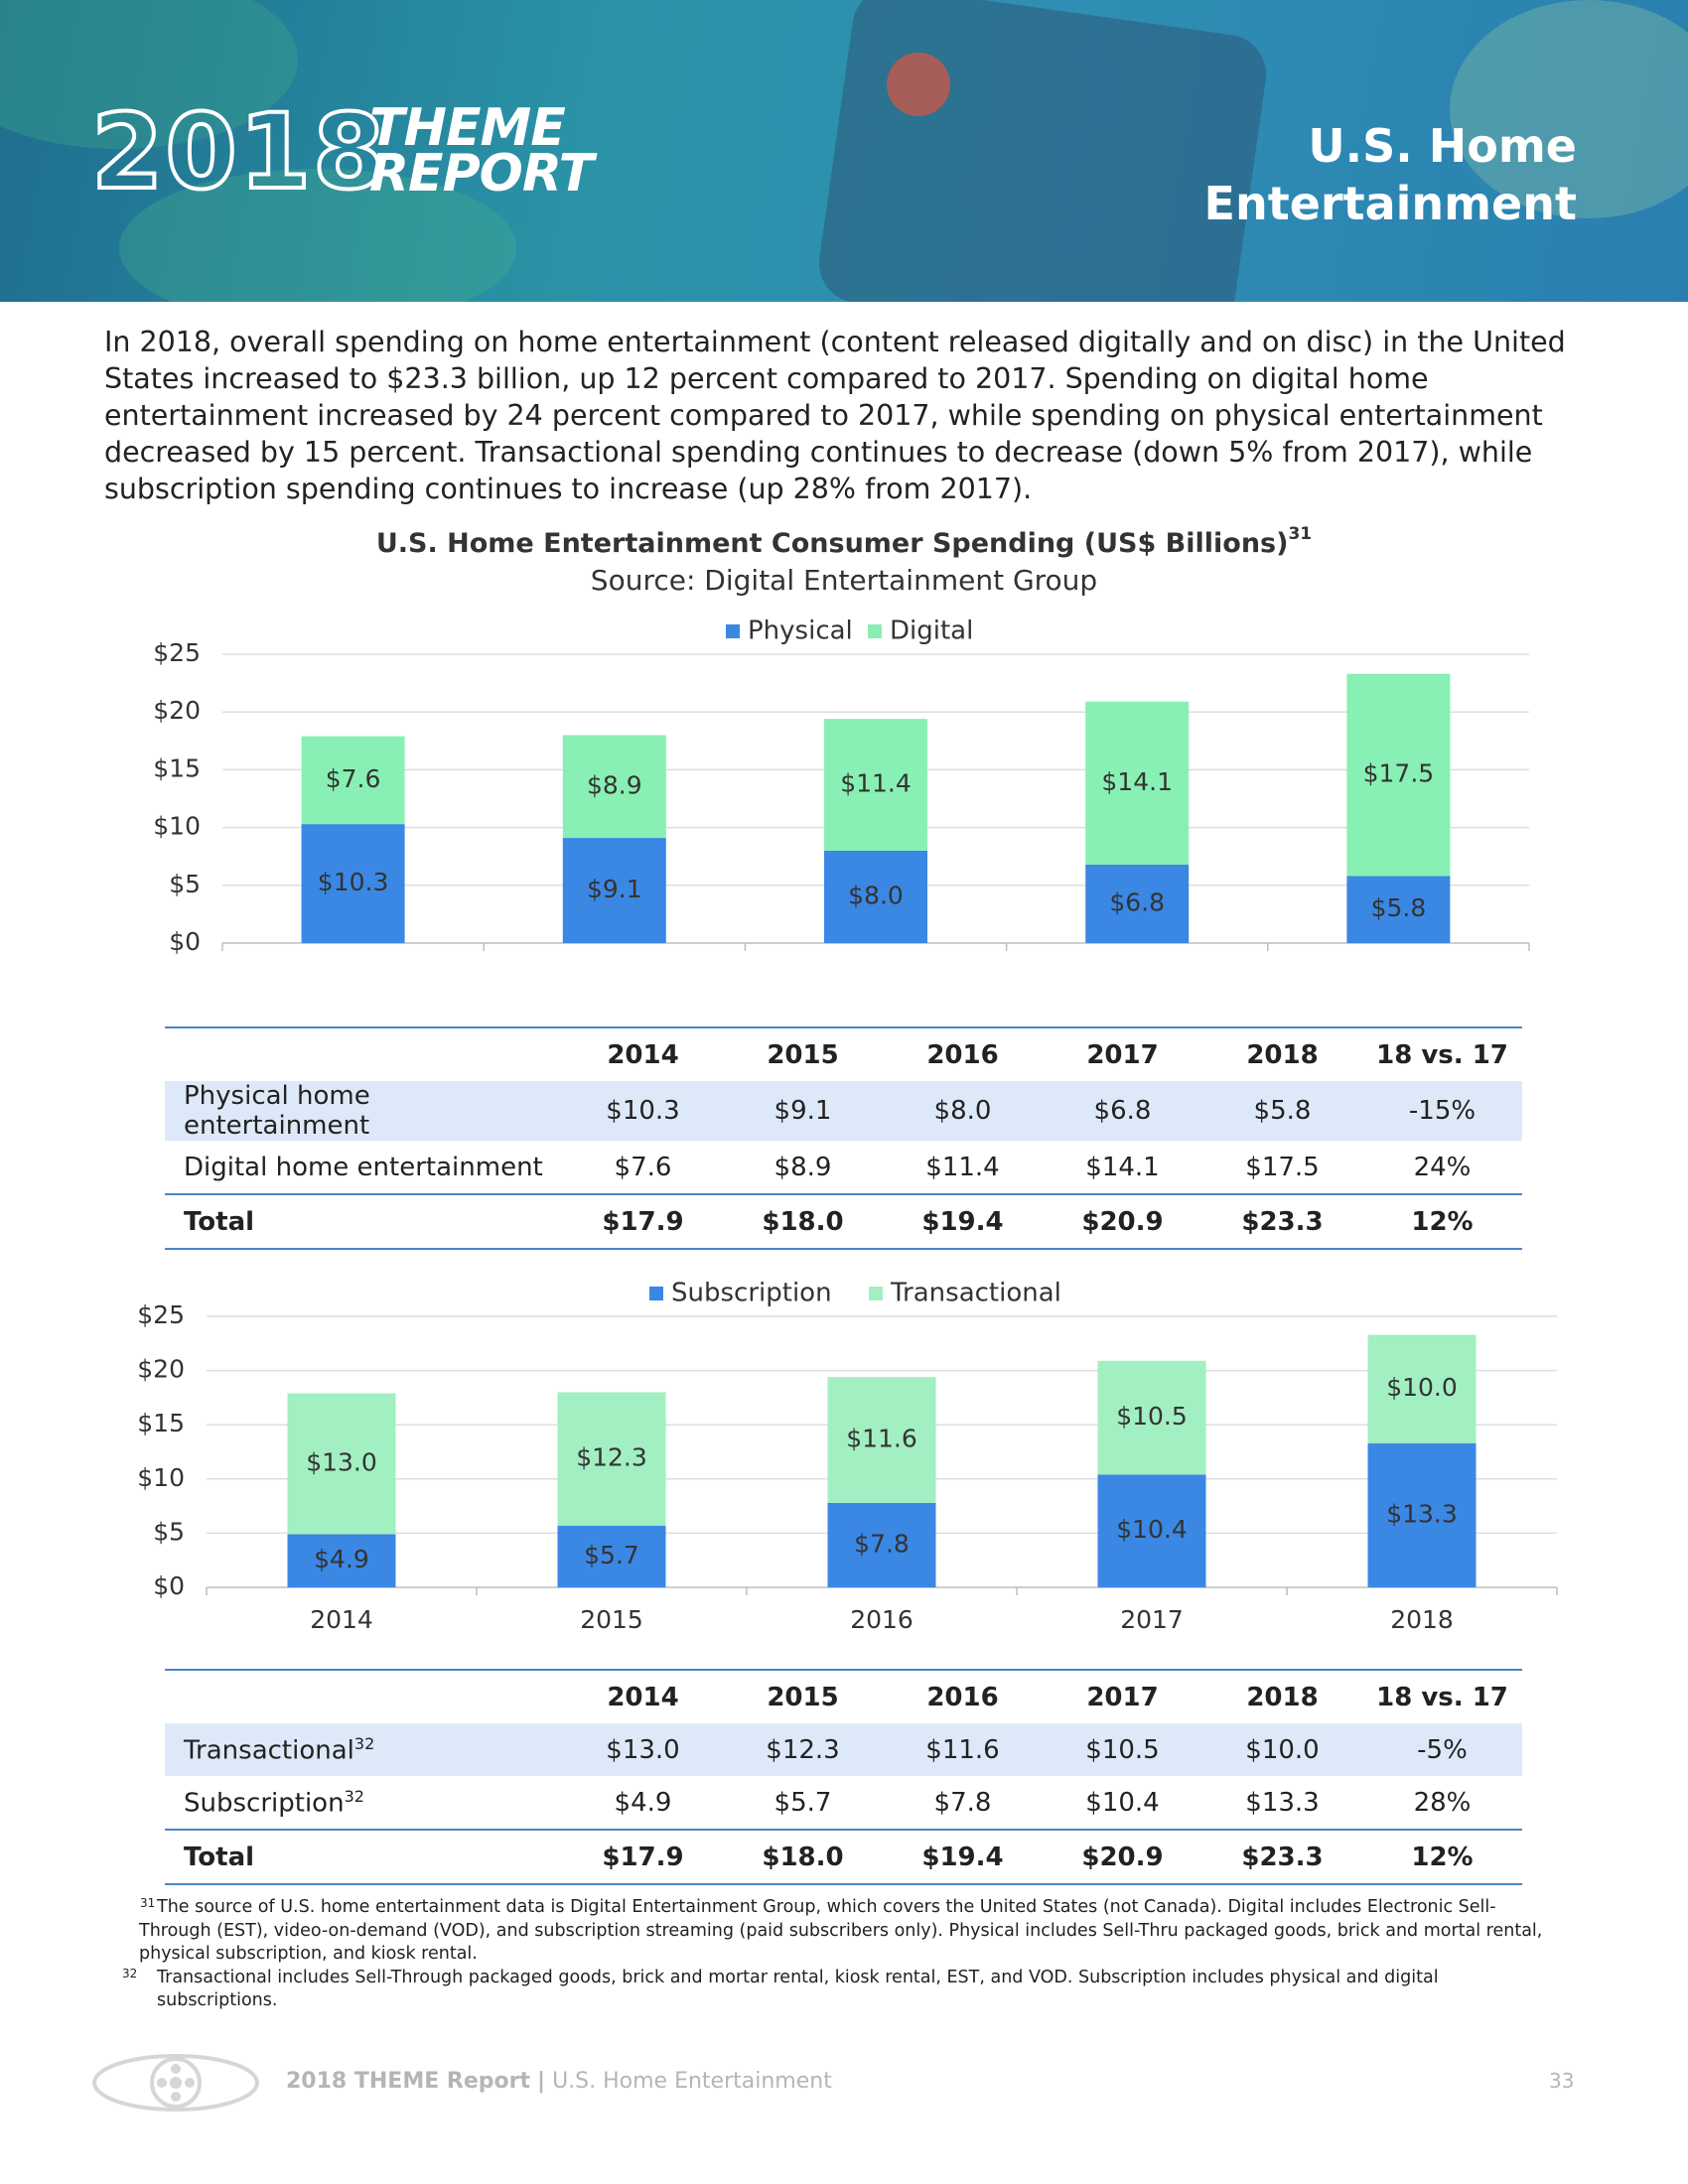 This screenshot has height=2184, width=1688. Describe the element at coordinates (341, 1619) in the screenshot. I see `x-tick-label: 2014` at that location.